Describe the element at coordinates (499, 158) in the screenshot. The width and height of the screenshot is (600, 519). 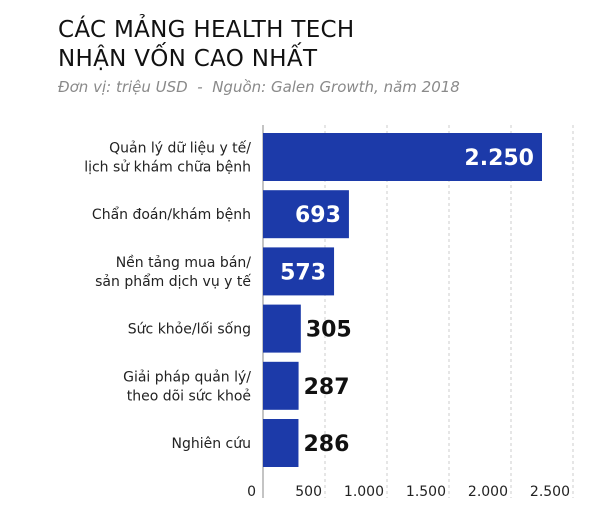
I see `data-label: 2.250` at that location.